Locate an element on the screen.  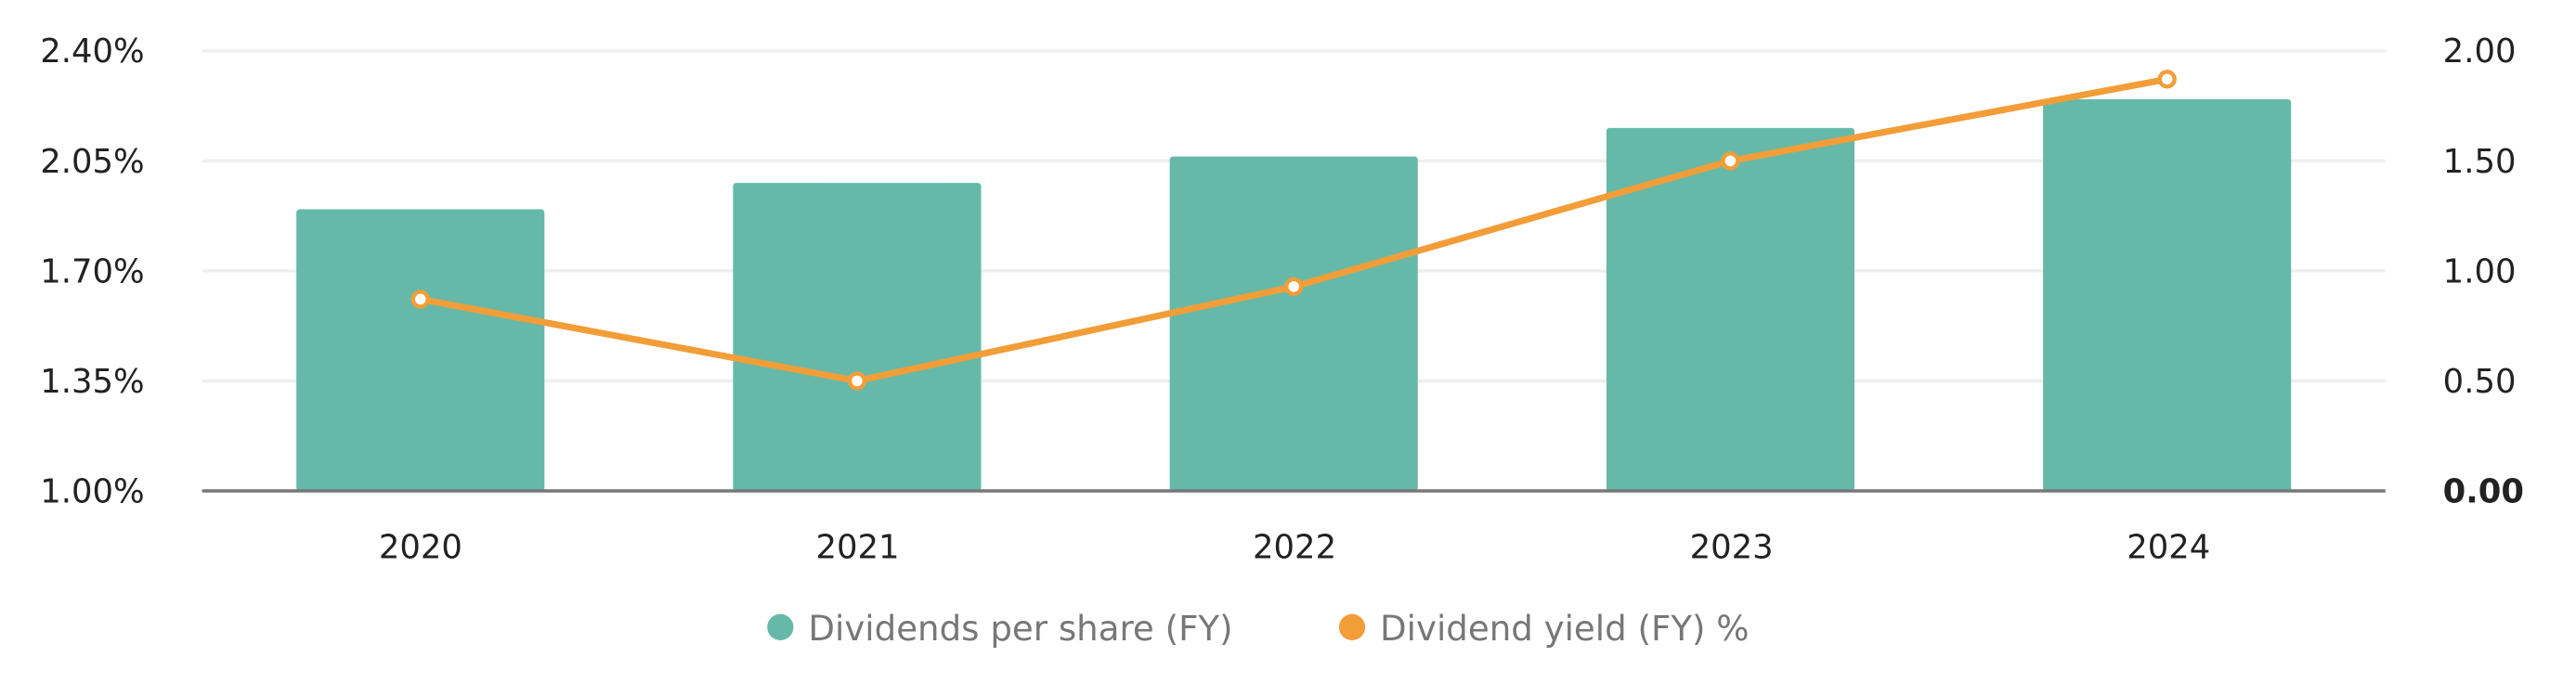
bar-2021 is located at coordinates (857, 337).